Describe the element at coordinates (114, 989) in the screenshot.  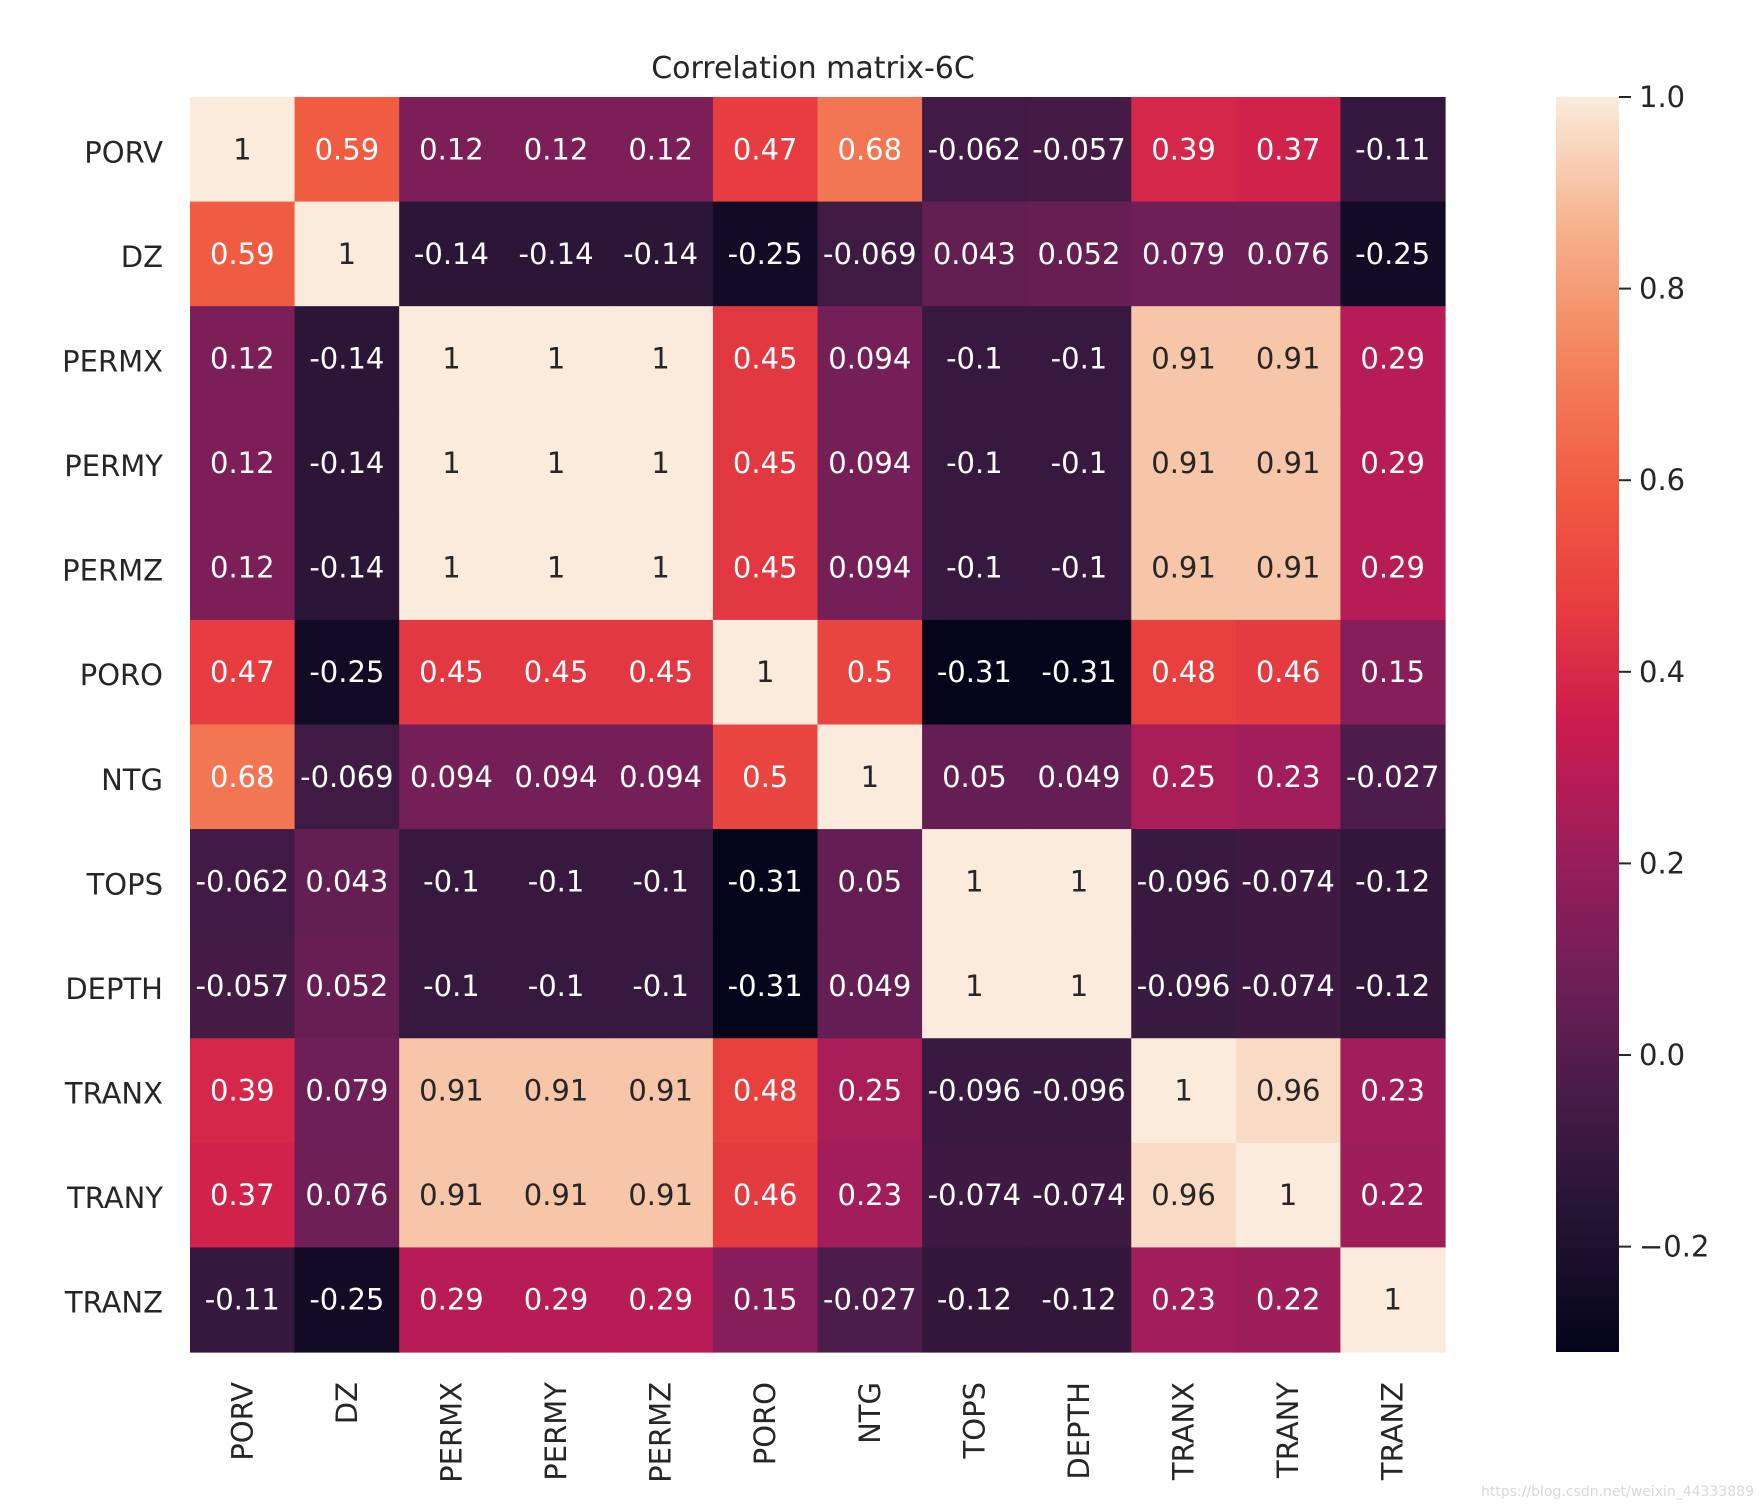
I see `y-tick-label: DEPTH` at that location.